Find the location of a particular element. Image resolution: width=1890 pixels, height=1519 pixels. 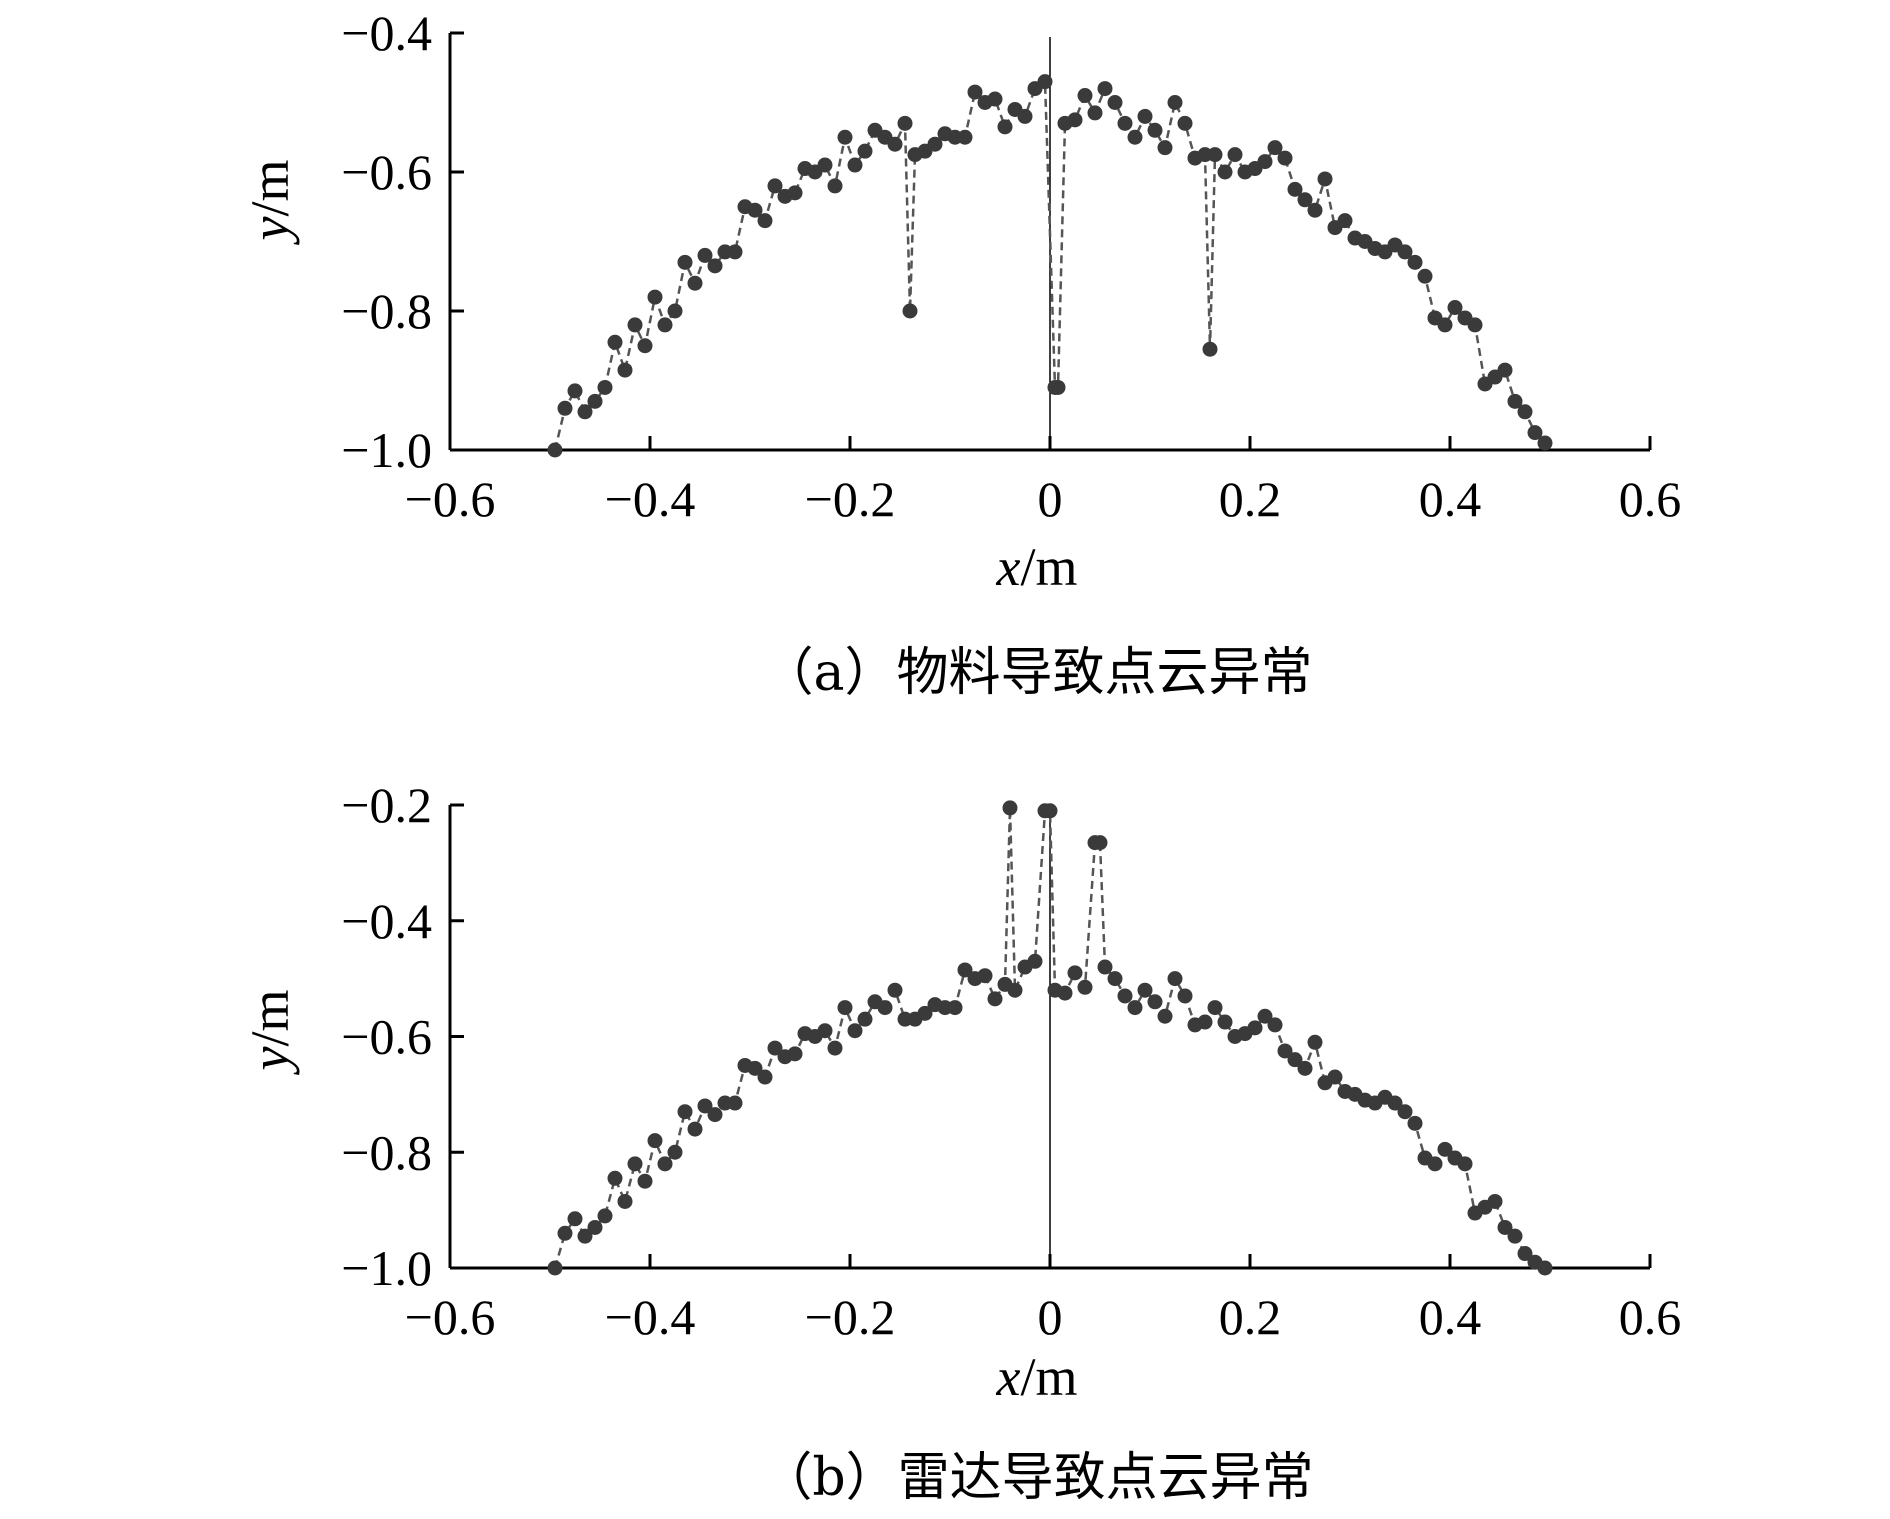

panel-caption: （a）物料导致点云异常 is located at coordinates (1036, 673).